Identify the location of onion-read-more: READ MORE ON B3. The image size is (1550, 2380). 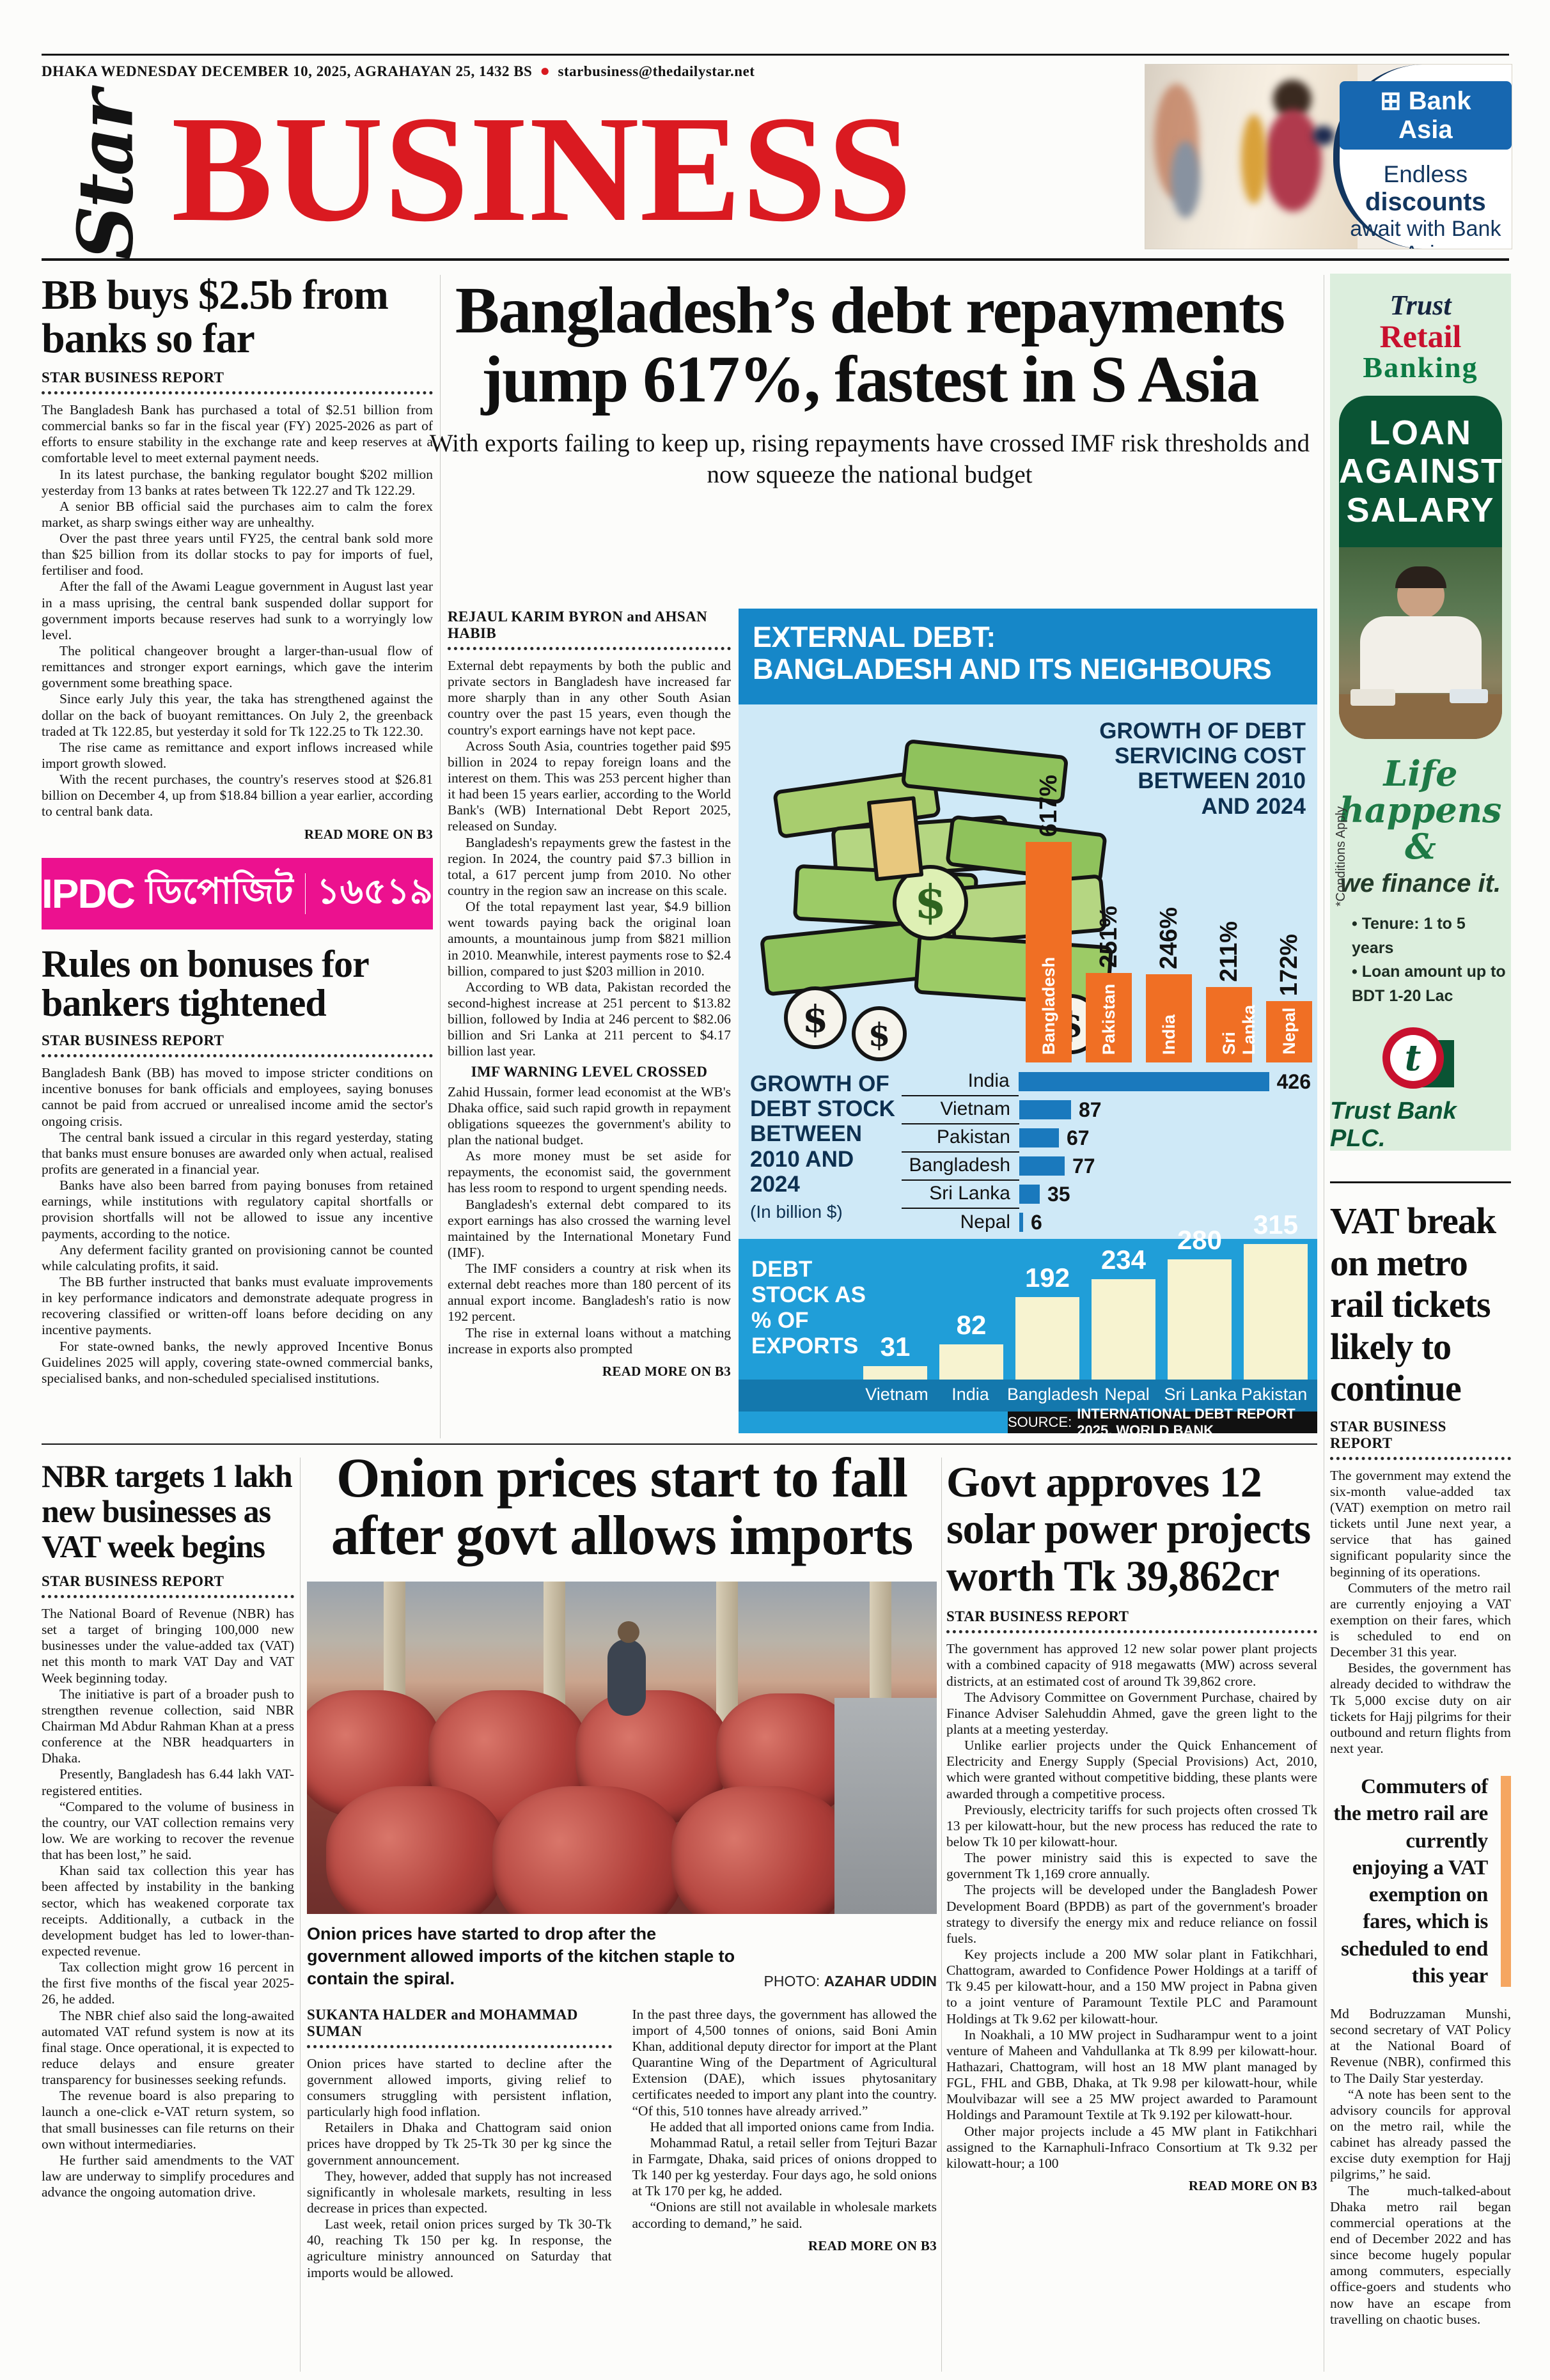
(873, 2245).